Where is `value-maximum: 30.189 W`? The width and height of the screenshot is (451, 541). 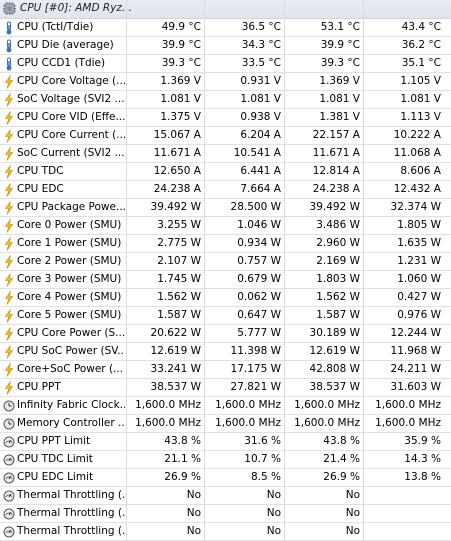
value-maximum: 30.189 W is located at coordinates (334, 333).